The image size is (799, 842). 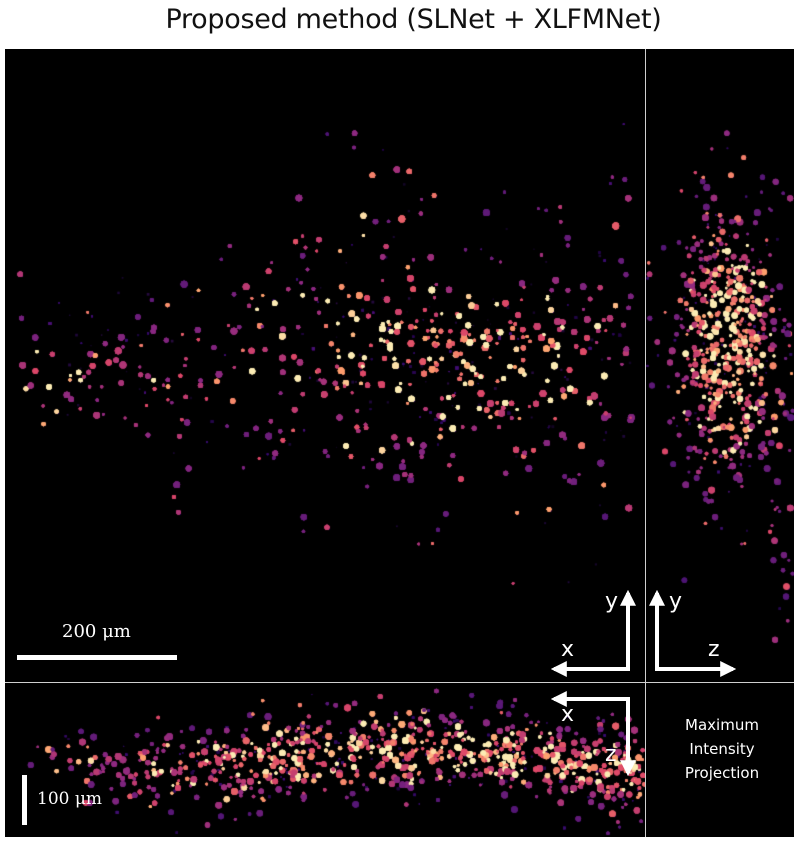 I want to click on zy-y-label: y, so click(x=676, y=601).